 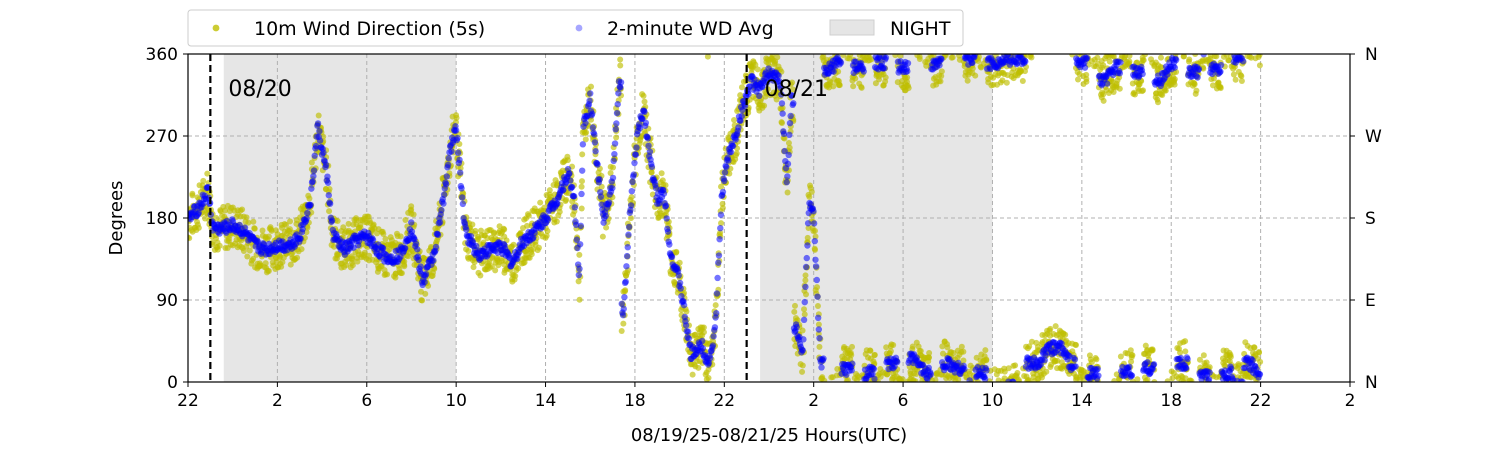 What do you see at coordinates (1082, 401) in the screenshot?
I see `x-tick-label: 14` at bounding box center [1082, 401].